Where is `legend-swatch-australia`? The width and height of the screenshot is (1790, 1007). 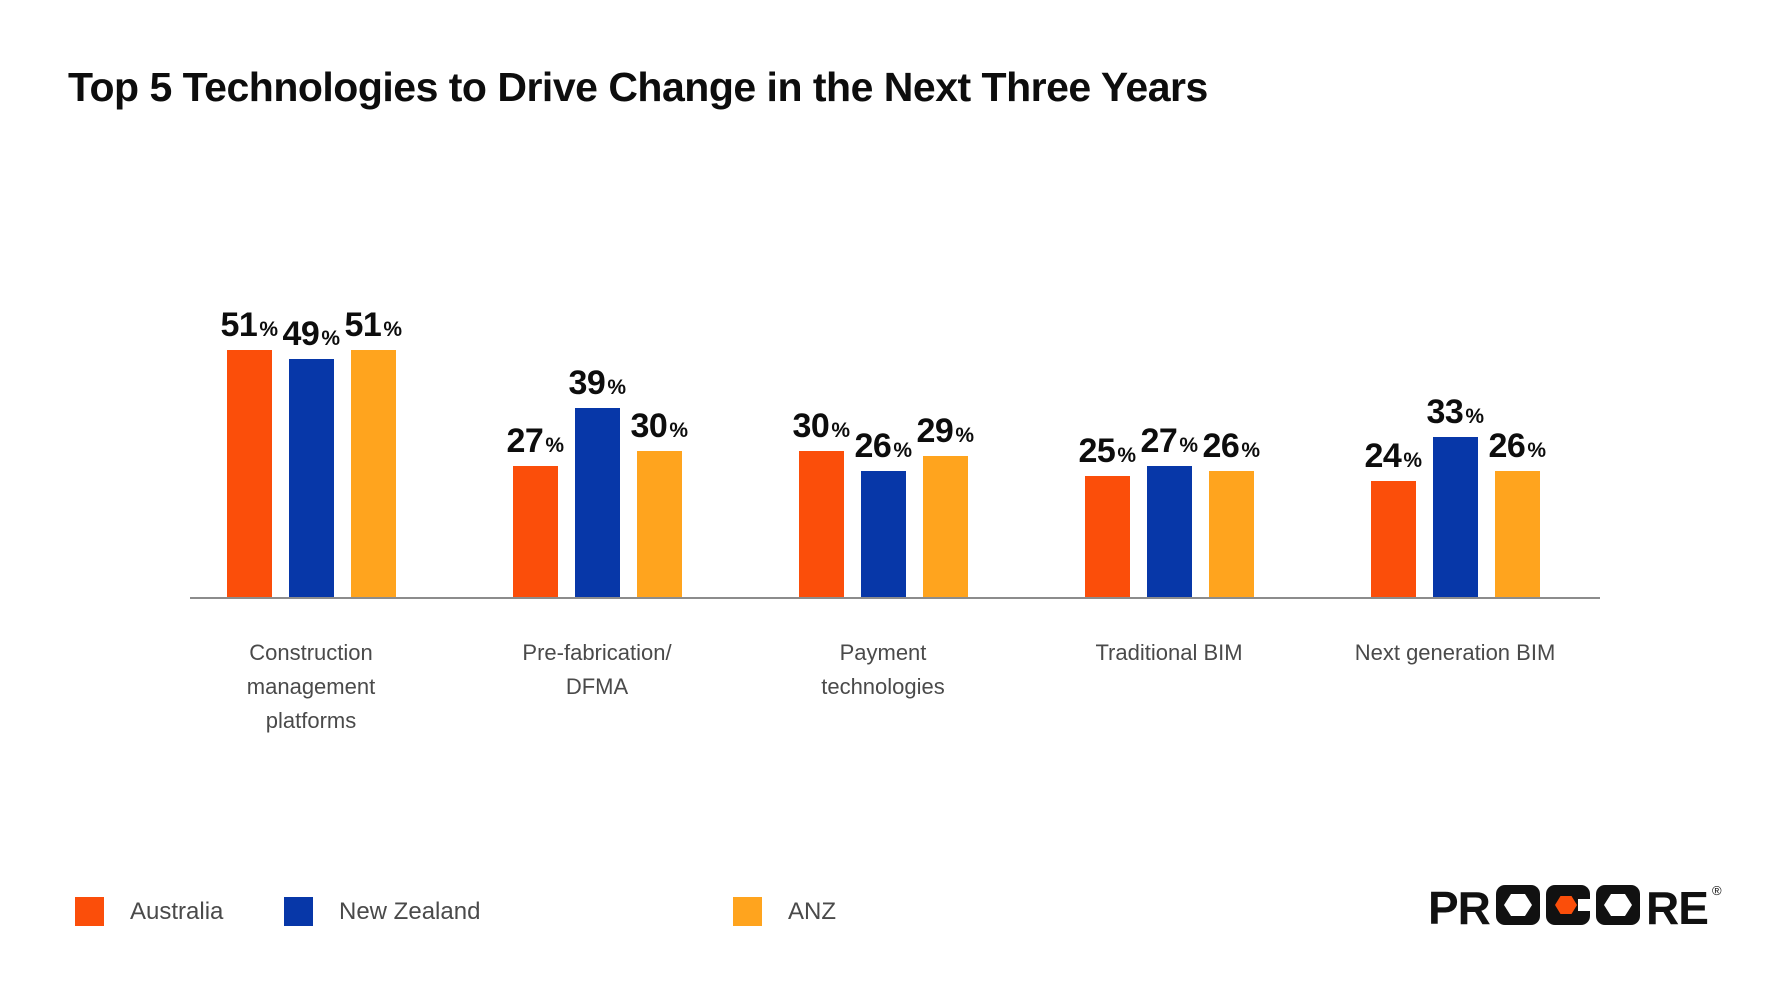 legend-swatch-australia is located at coordinates (89, 911).